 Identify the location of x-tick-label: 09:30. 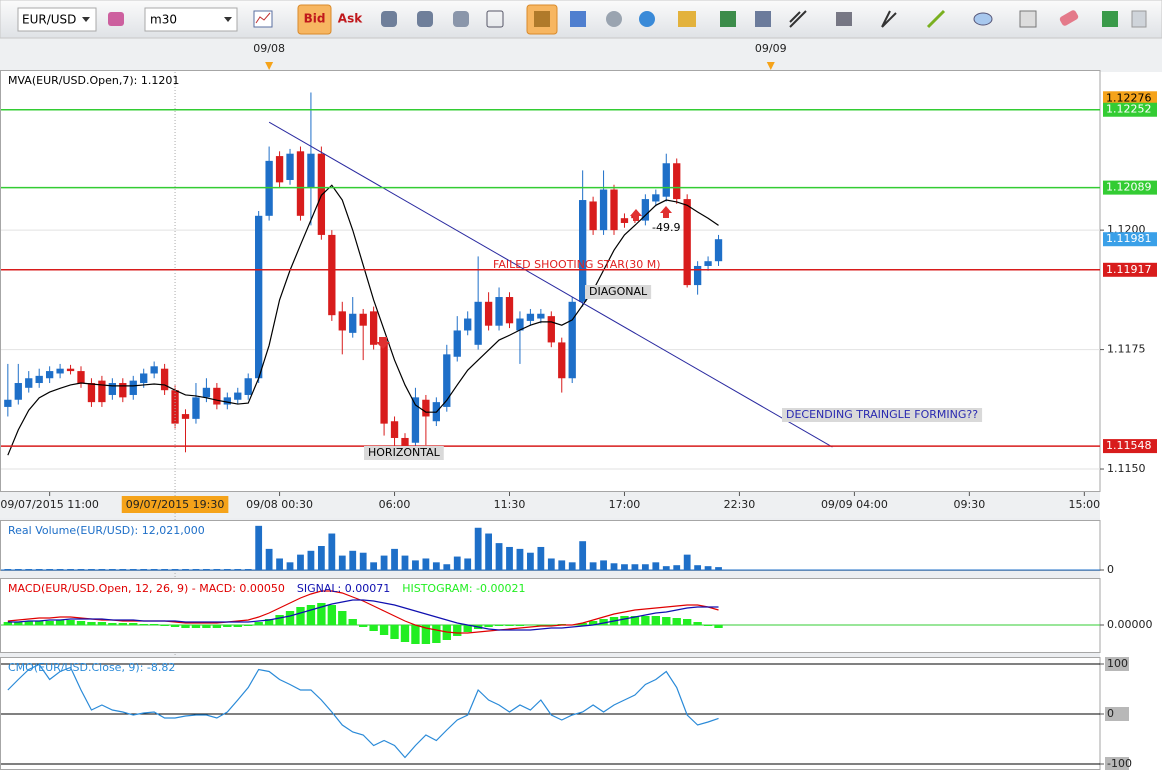
(970, 504).